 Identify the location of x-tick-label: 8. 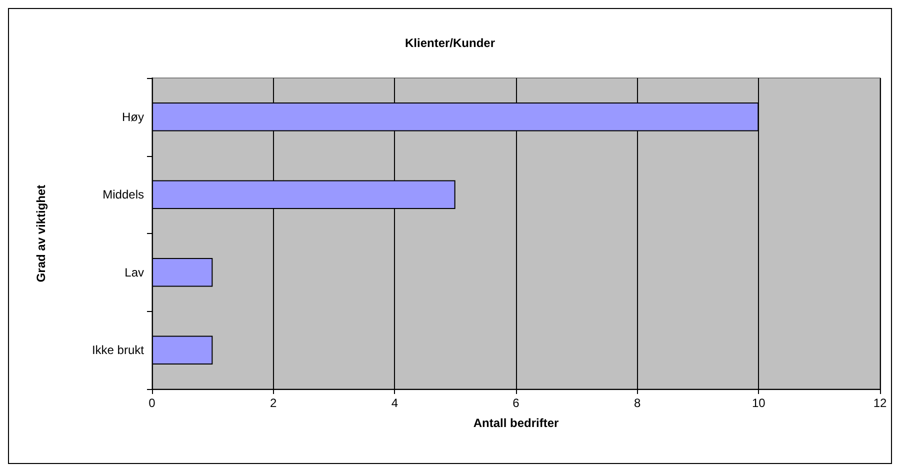
(637, 403).